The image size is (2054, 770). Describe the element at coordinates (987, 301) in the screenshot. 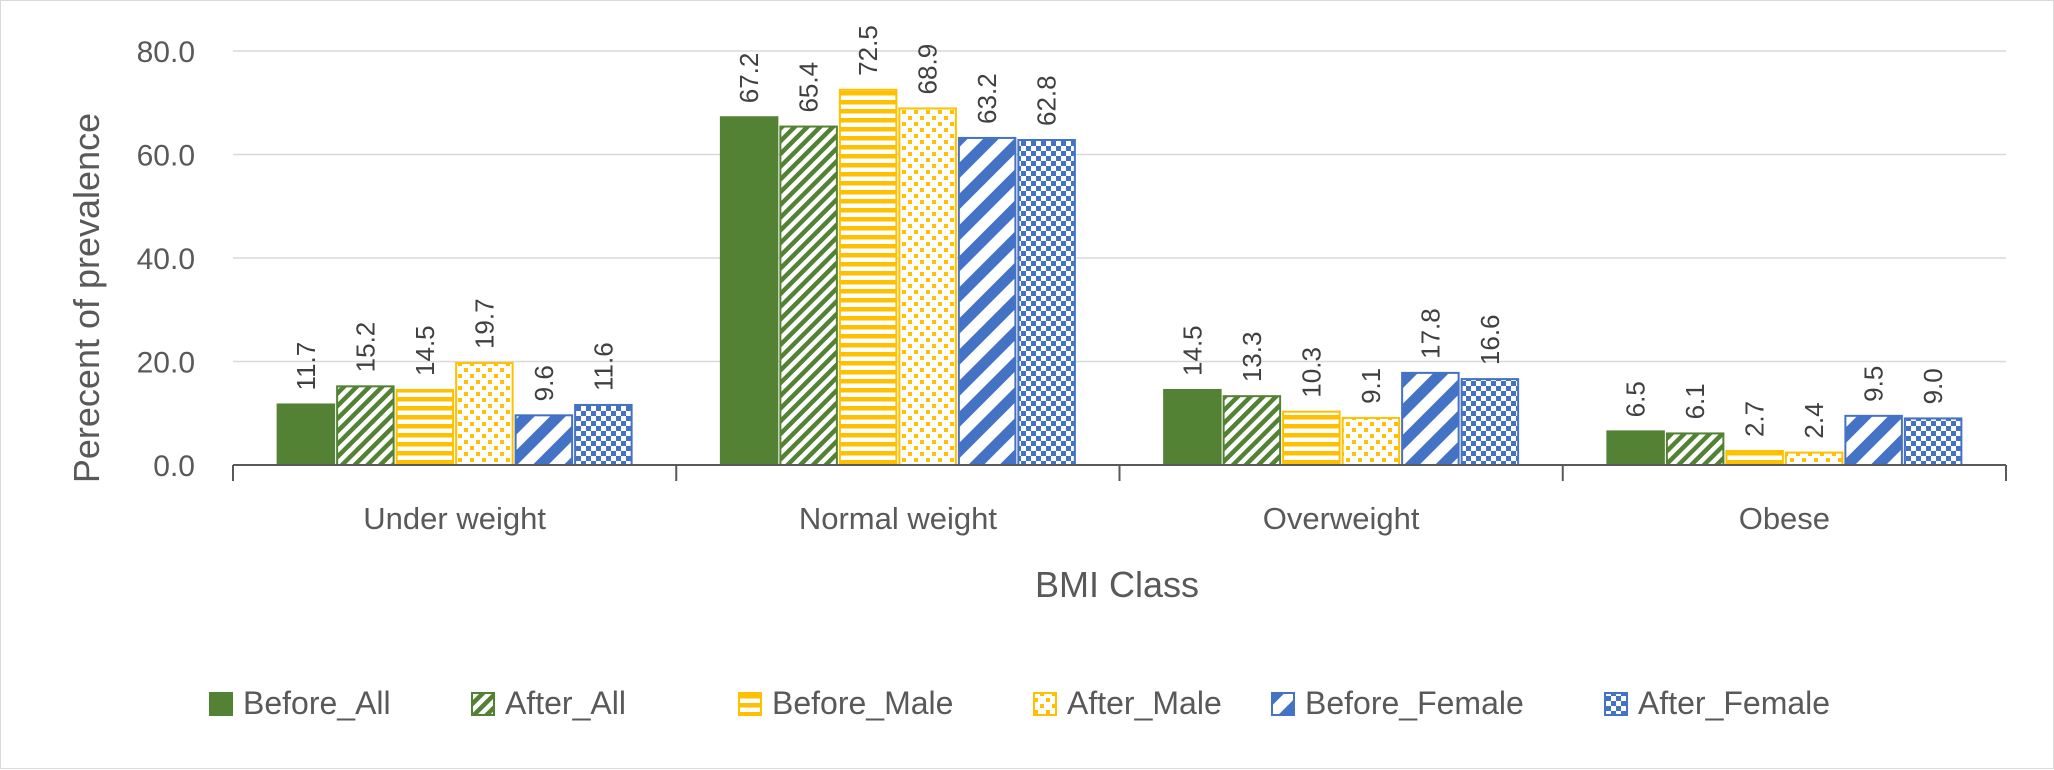

I see `bar-before-female-normal-weight` at that location.